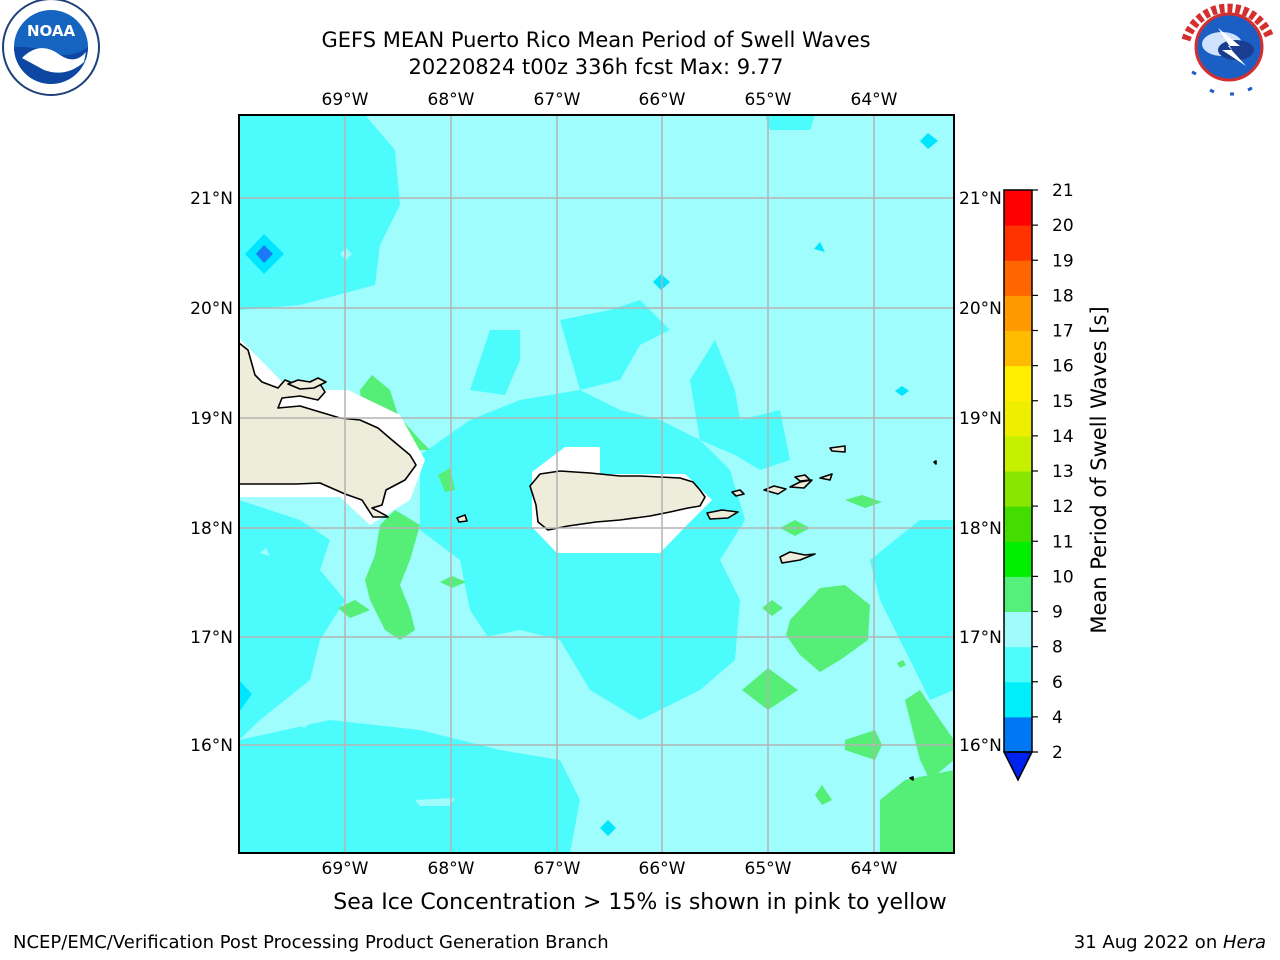 The height and width of the screenshot is (960, 1280). Describe the element at coordinates (980, 746) in the screenshot. I see `lat-label-right: 16°N` at that location.